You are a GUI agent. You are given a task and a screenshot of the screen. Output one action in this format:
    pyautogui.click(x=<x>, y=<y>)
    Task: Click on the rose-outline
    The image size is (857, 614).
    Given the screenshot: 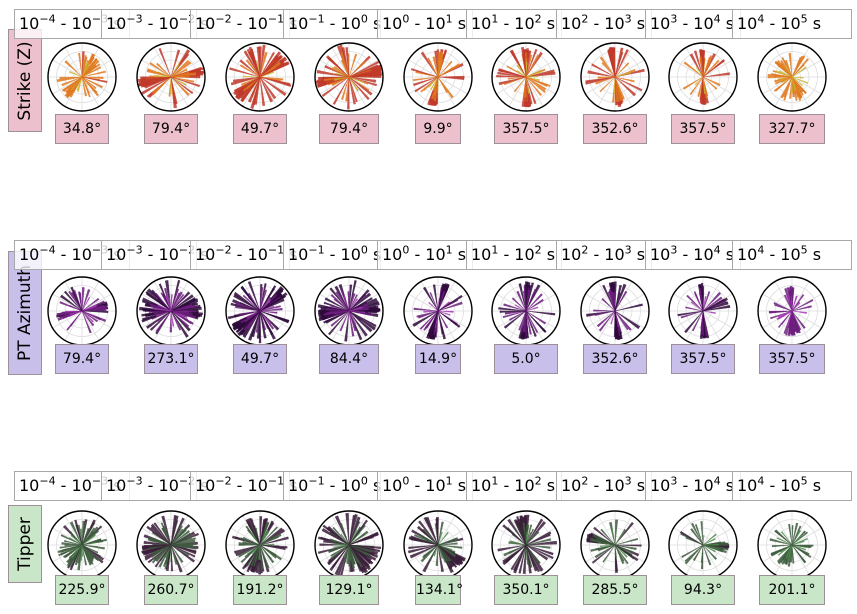 What is the action you would take?
    pyautogui.click(x=526, y=77)
    